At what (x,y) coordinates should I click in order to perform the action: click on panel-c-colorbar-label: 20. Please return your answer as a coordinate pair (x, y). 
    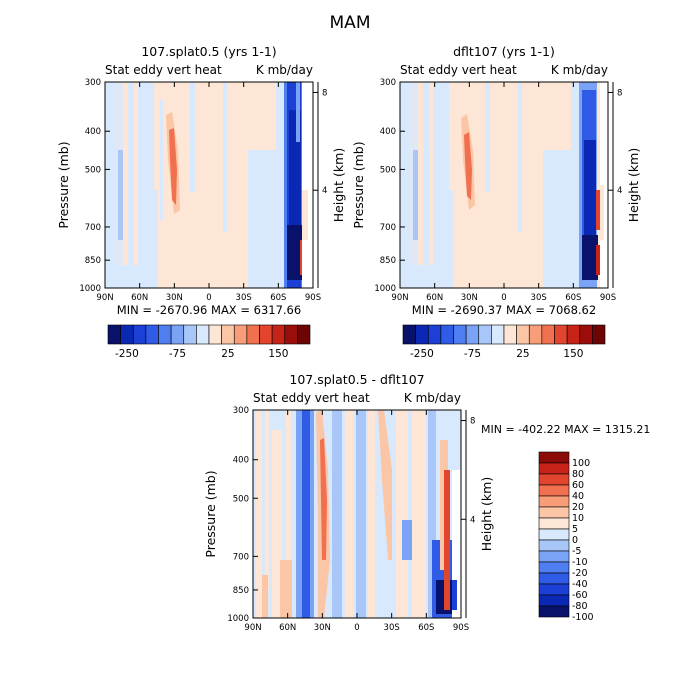
    Looking at the image, I should click on (578, 507).